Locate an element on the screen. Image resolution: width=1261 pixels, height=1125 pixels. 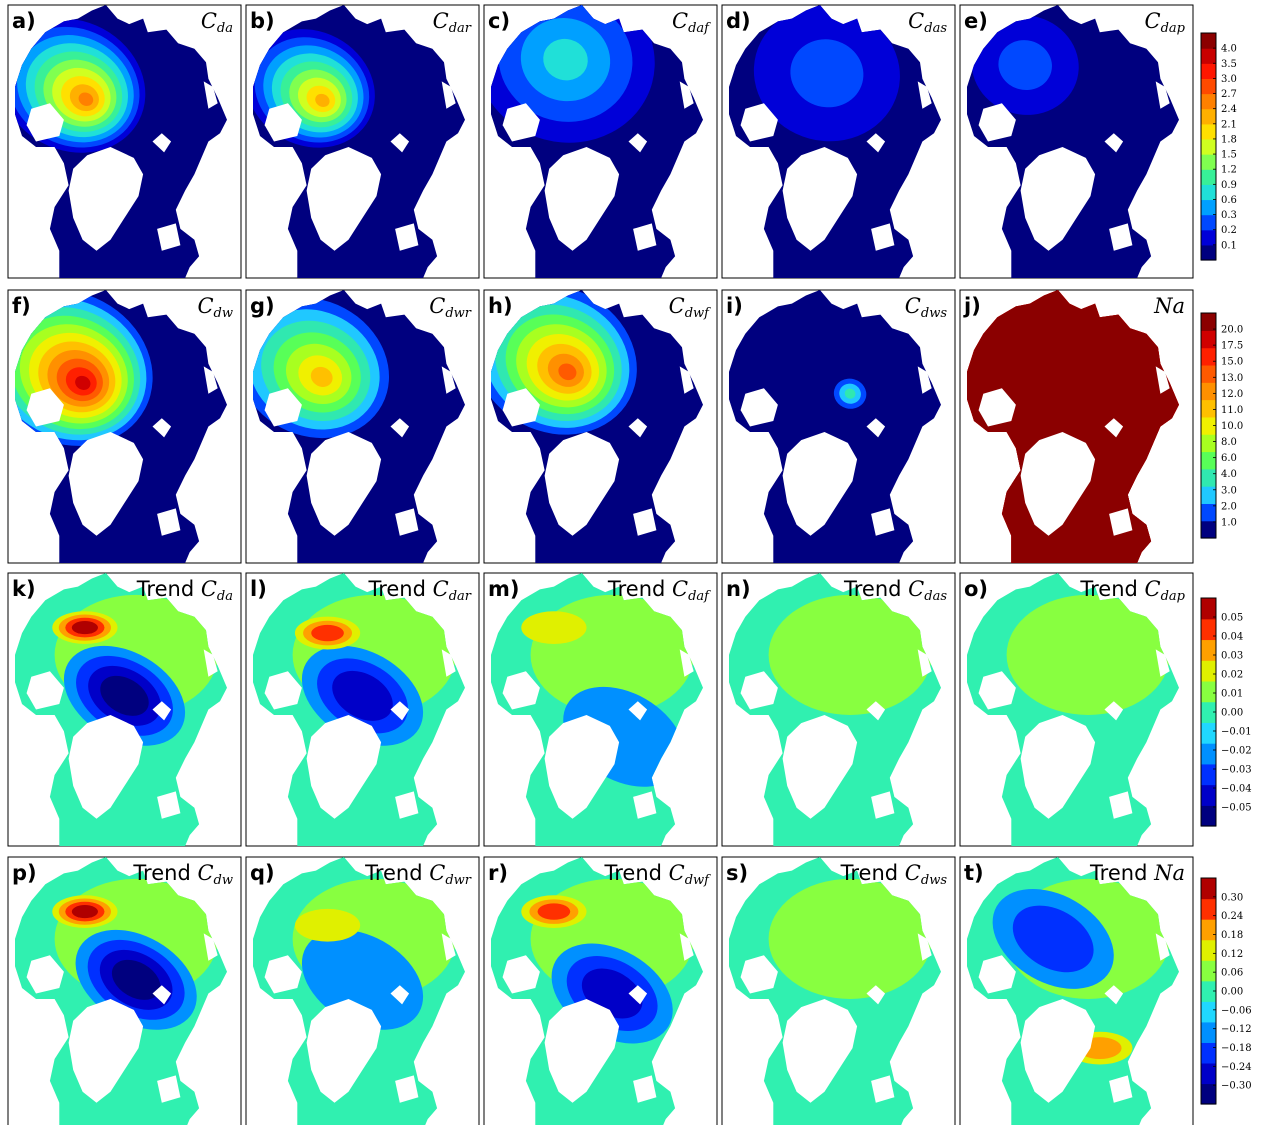
panel-title: Trend Cdap is located at coordinates (1132, 590).